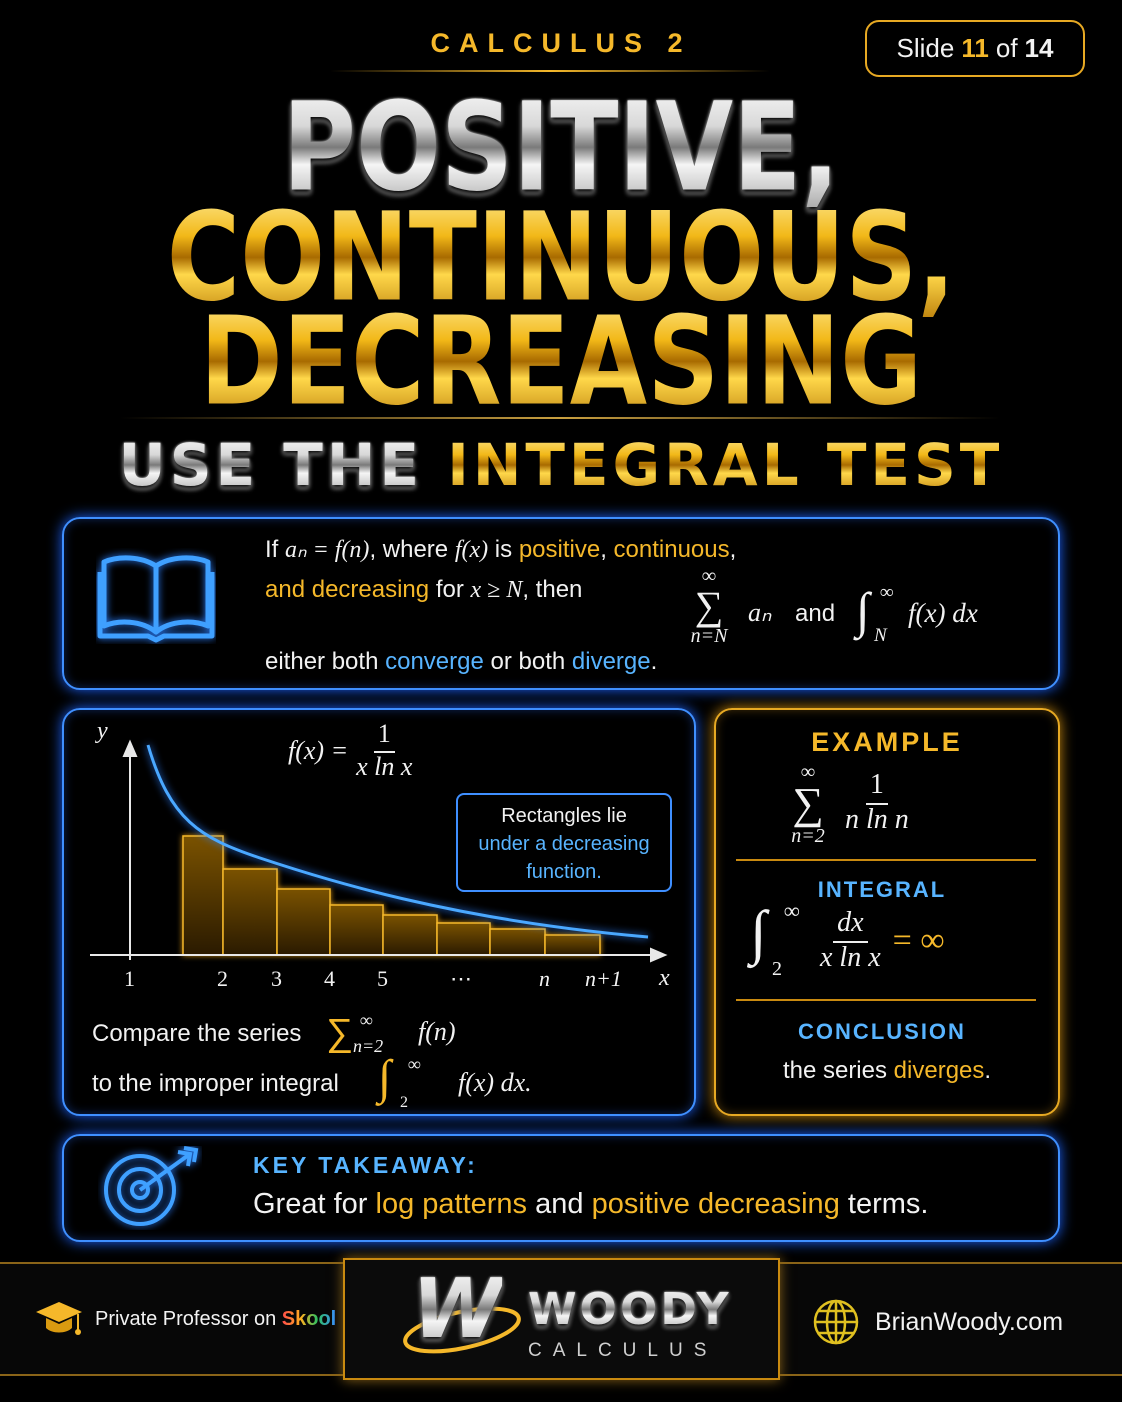  Describe the element at coordinates (512, 844) in the screenshot. I see `callout-text: under a` at that location.